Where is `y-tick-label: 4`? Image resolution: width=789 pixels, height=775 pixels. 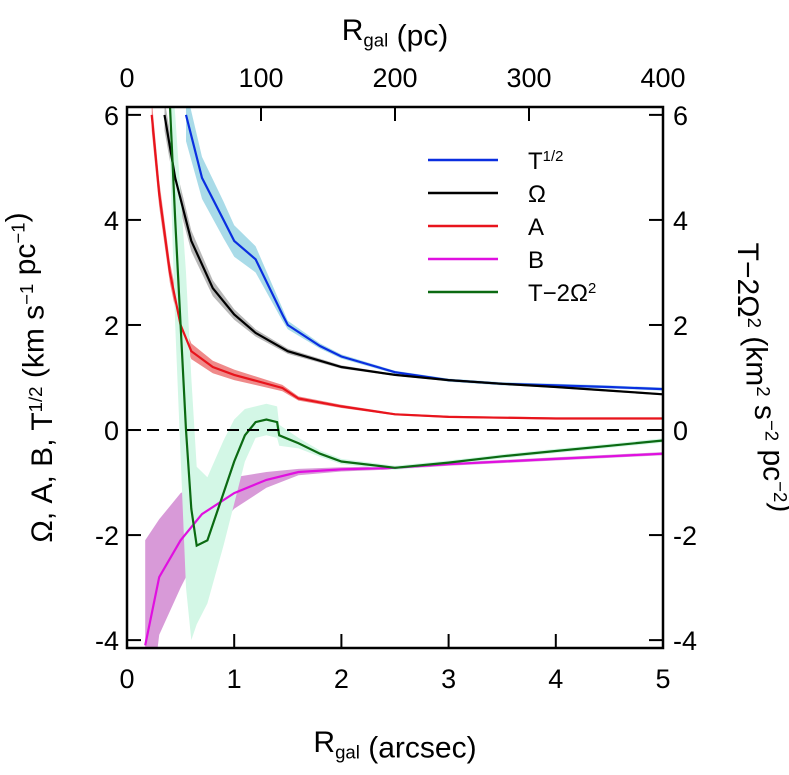 y-tick-label: 4 is located at coordinates (111, 221).